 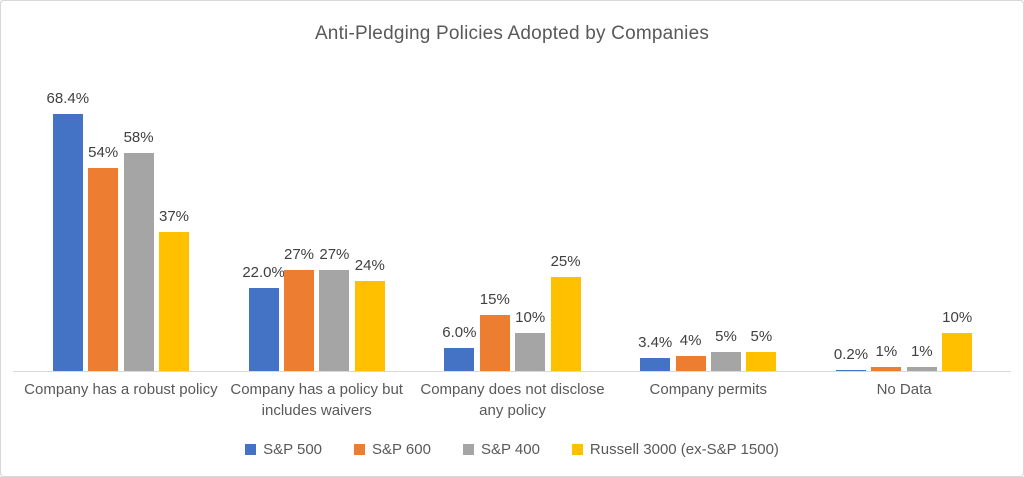 What do you see at coordinates (121, 389) in the screenshot?
I see `category-label: Company has a robust policy` at bounding box center [121, 389].